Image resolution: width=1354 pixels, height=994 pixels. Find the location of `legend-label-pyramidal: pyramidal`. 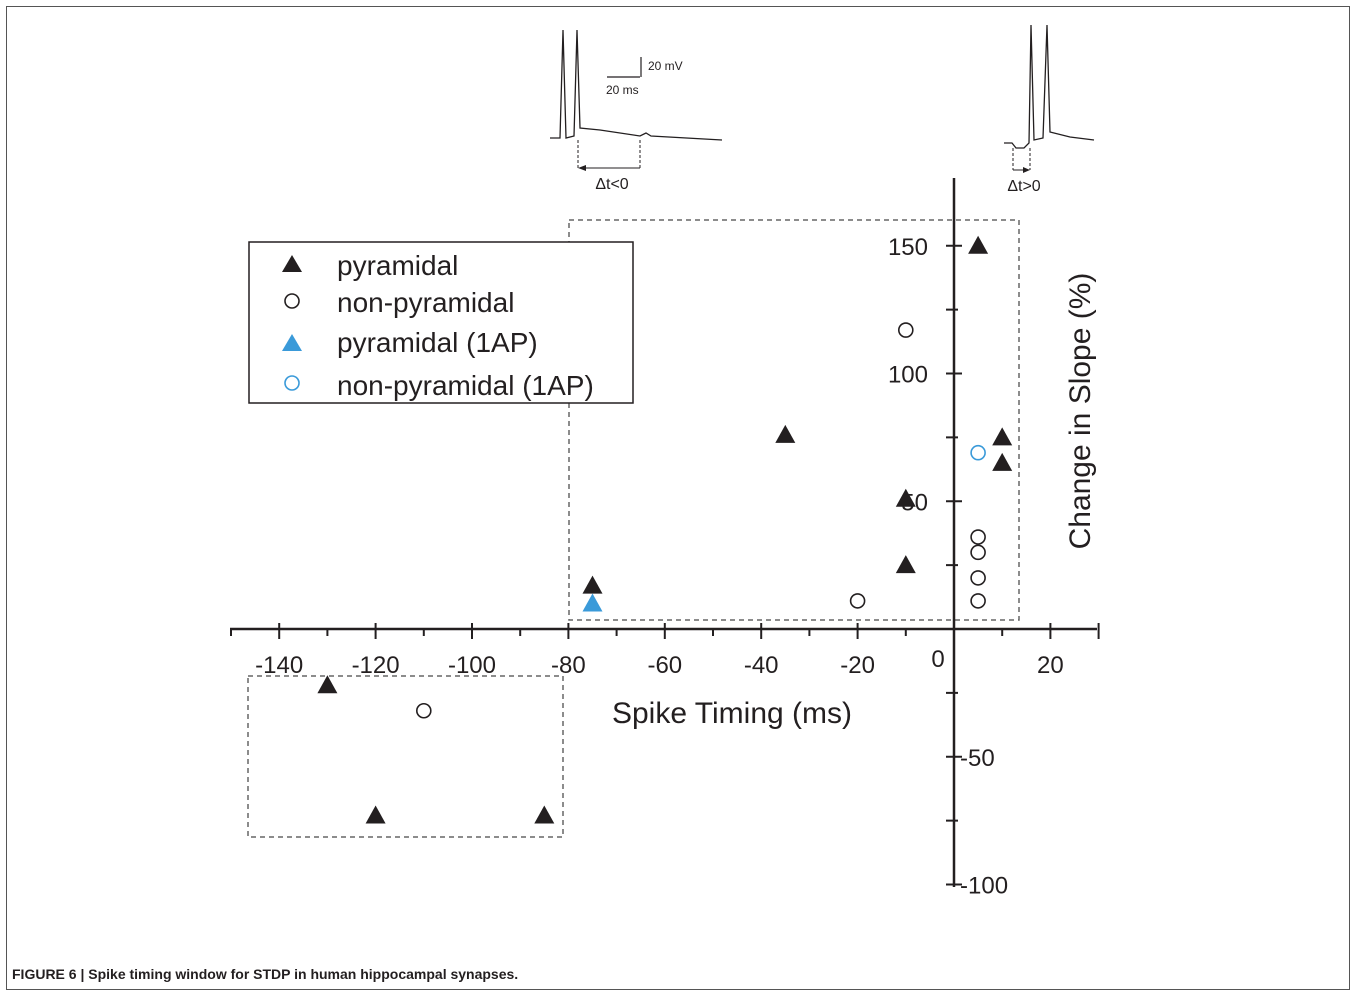

legend-label-pyramidal: pyramidal is located at coordinates (397, 265).